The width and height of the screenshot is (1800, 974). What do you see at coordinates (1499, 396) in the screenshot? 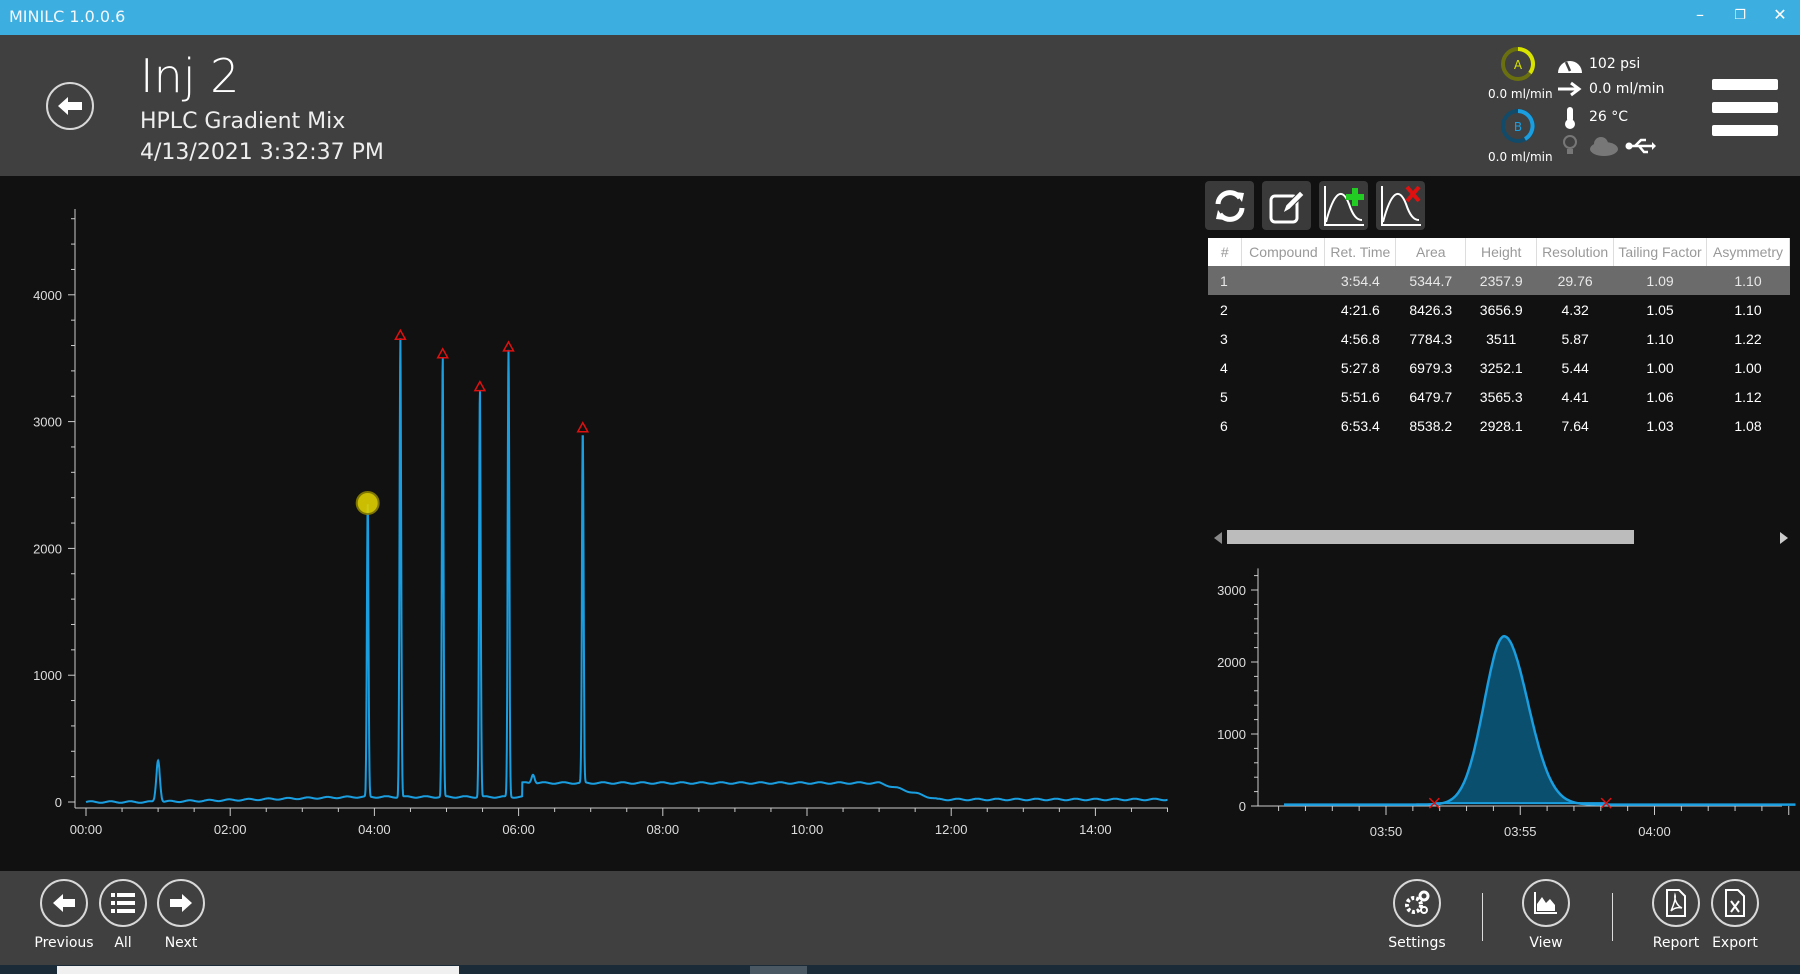
I see `table-row: 5 5:51.6 6479.7 3565.3 4.41 1.06 1.12` at bounding box center [1499, 396].